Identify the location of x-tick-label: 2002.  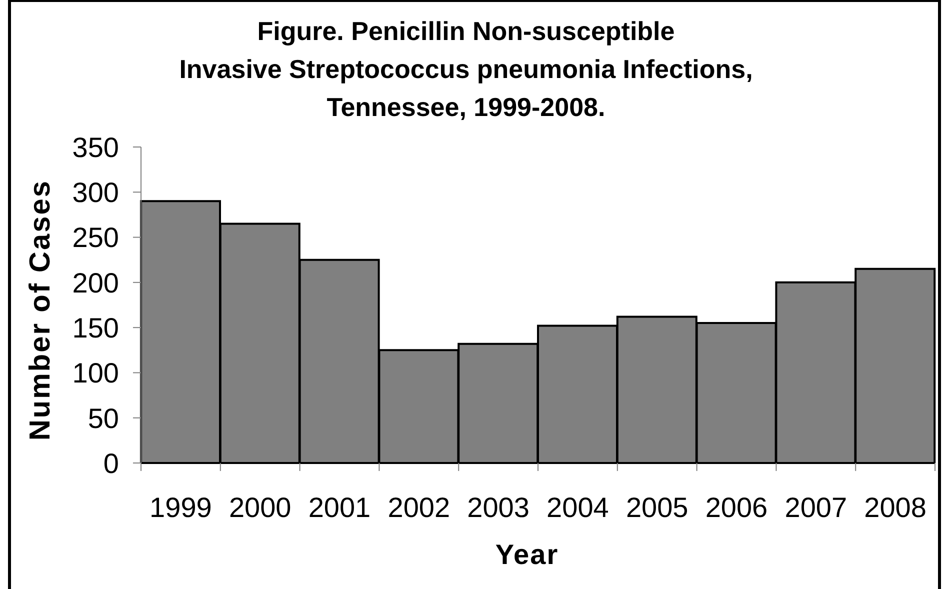
(419, 507).